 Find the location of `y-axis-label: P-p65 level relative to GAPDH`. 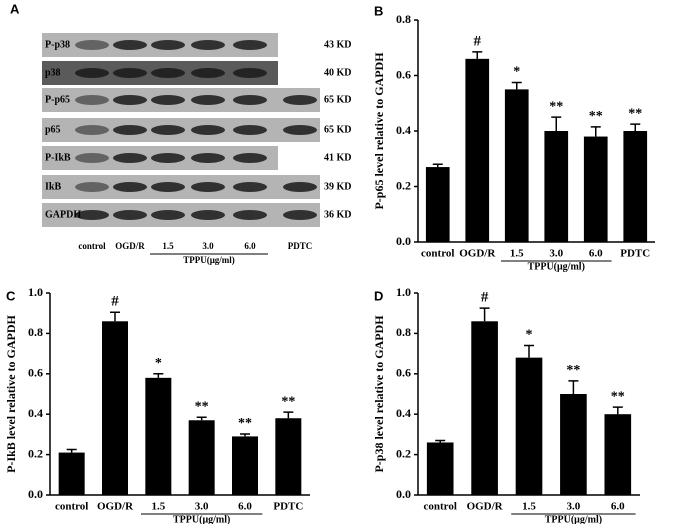

y-axis-label: P-p65 level relative to GAPDH is located at coordinates (379, 131).